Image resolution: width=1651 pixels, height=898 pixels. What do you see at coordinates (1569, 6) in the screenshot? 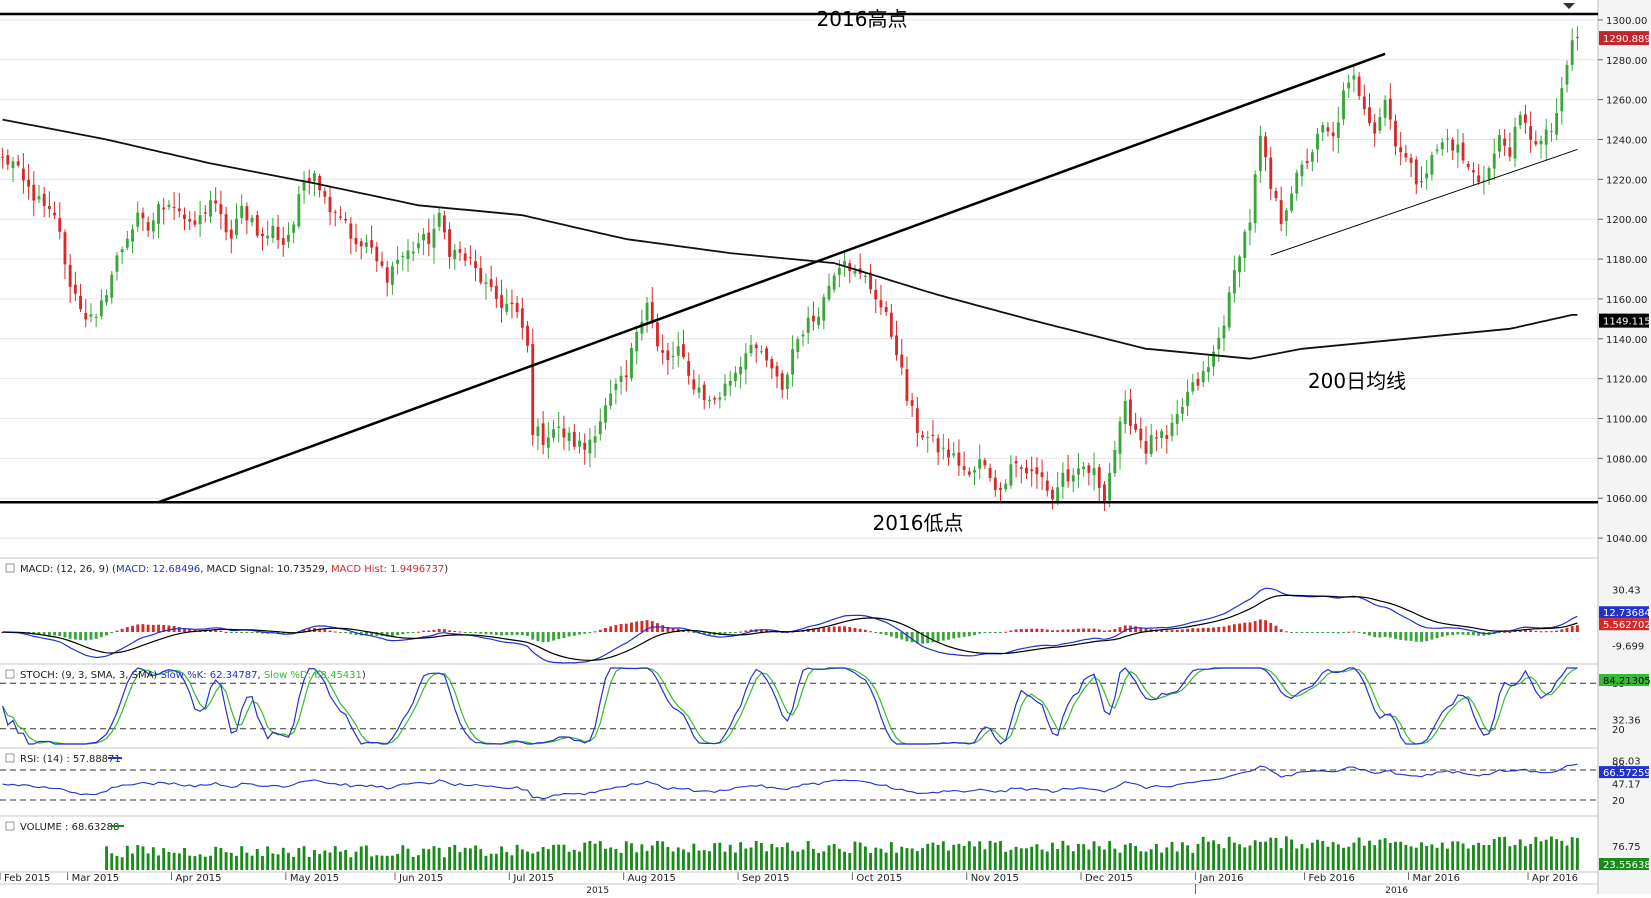
I see `chevron-down-icon` at bounding box center [1569, 6].